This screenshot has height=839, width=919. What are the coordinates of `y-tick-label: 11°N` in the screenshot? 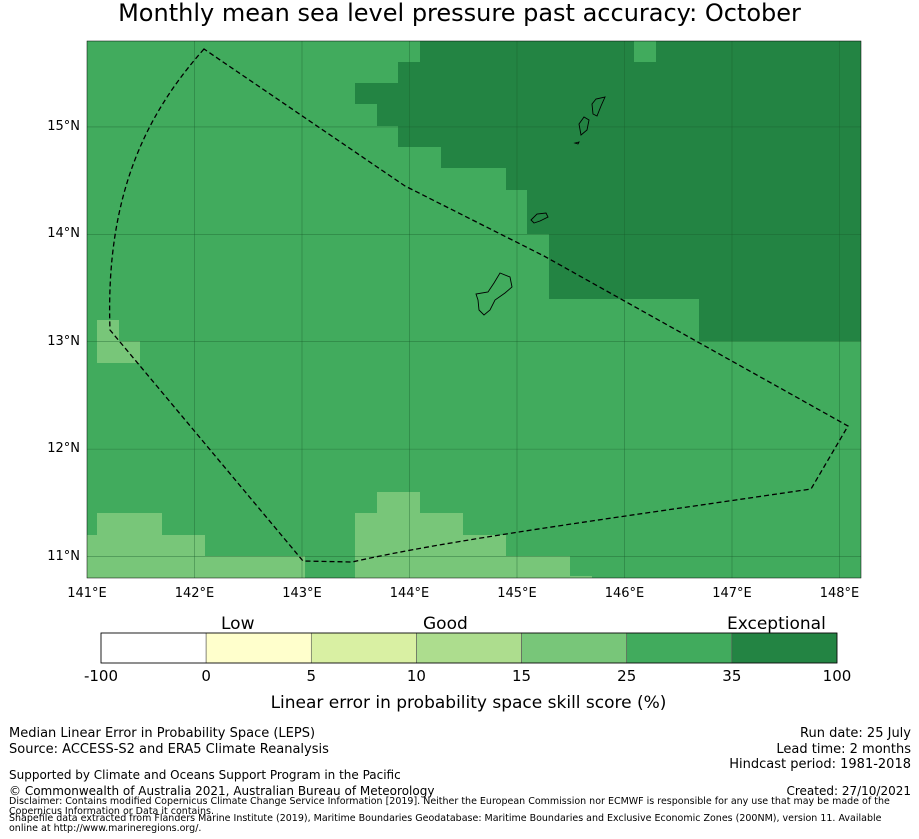 It's located at (63, 556).